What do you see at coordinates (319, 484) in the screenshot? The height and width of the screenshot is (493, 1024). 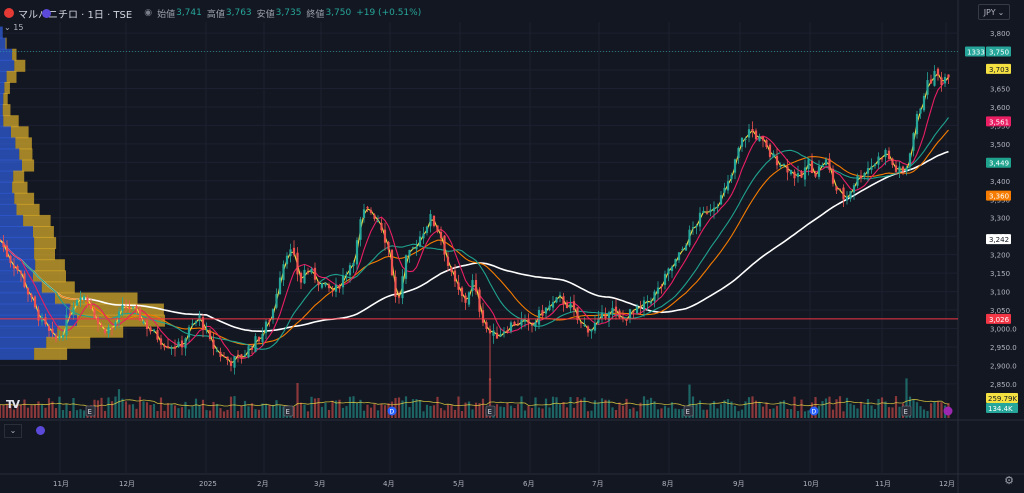 I see `time-tick-label: 3月` at bounding box center [319, 484].